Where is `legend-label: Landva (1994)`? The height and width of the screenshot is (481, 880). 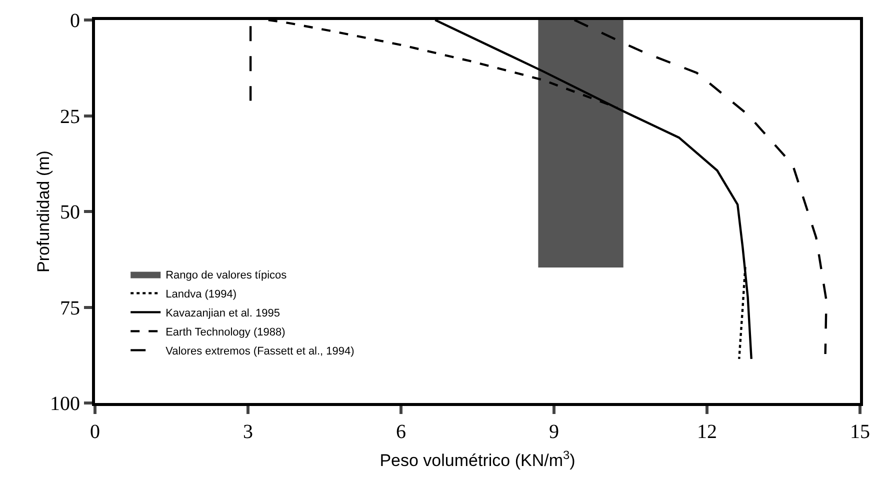
legend-label: Landva (1994) is located at coordinates (201, 294).